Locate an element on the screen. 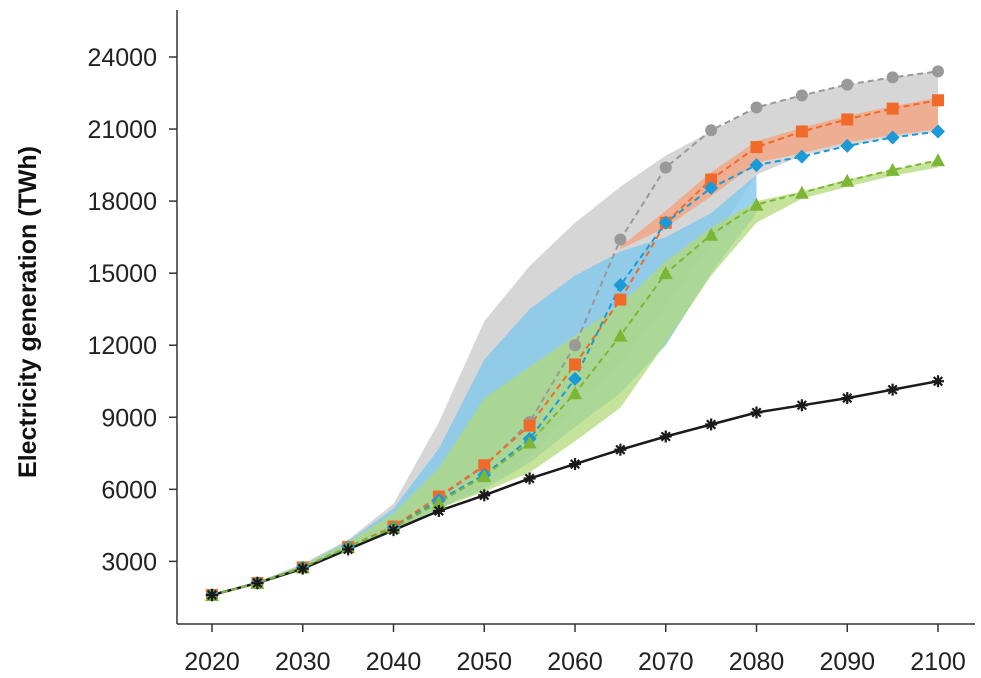 Image resolution: width=981 pixels, height=678 pixels. y-axis-title: Electricity generation (TWh) is located at coordinates (28, 312).